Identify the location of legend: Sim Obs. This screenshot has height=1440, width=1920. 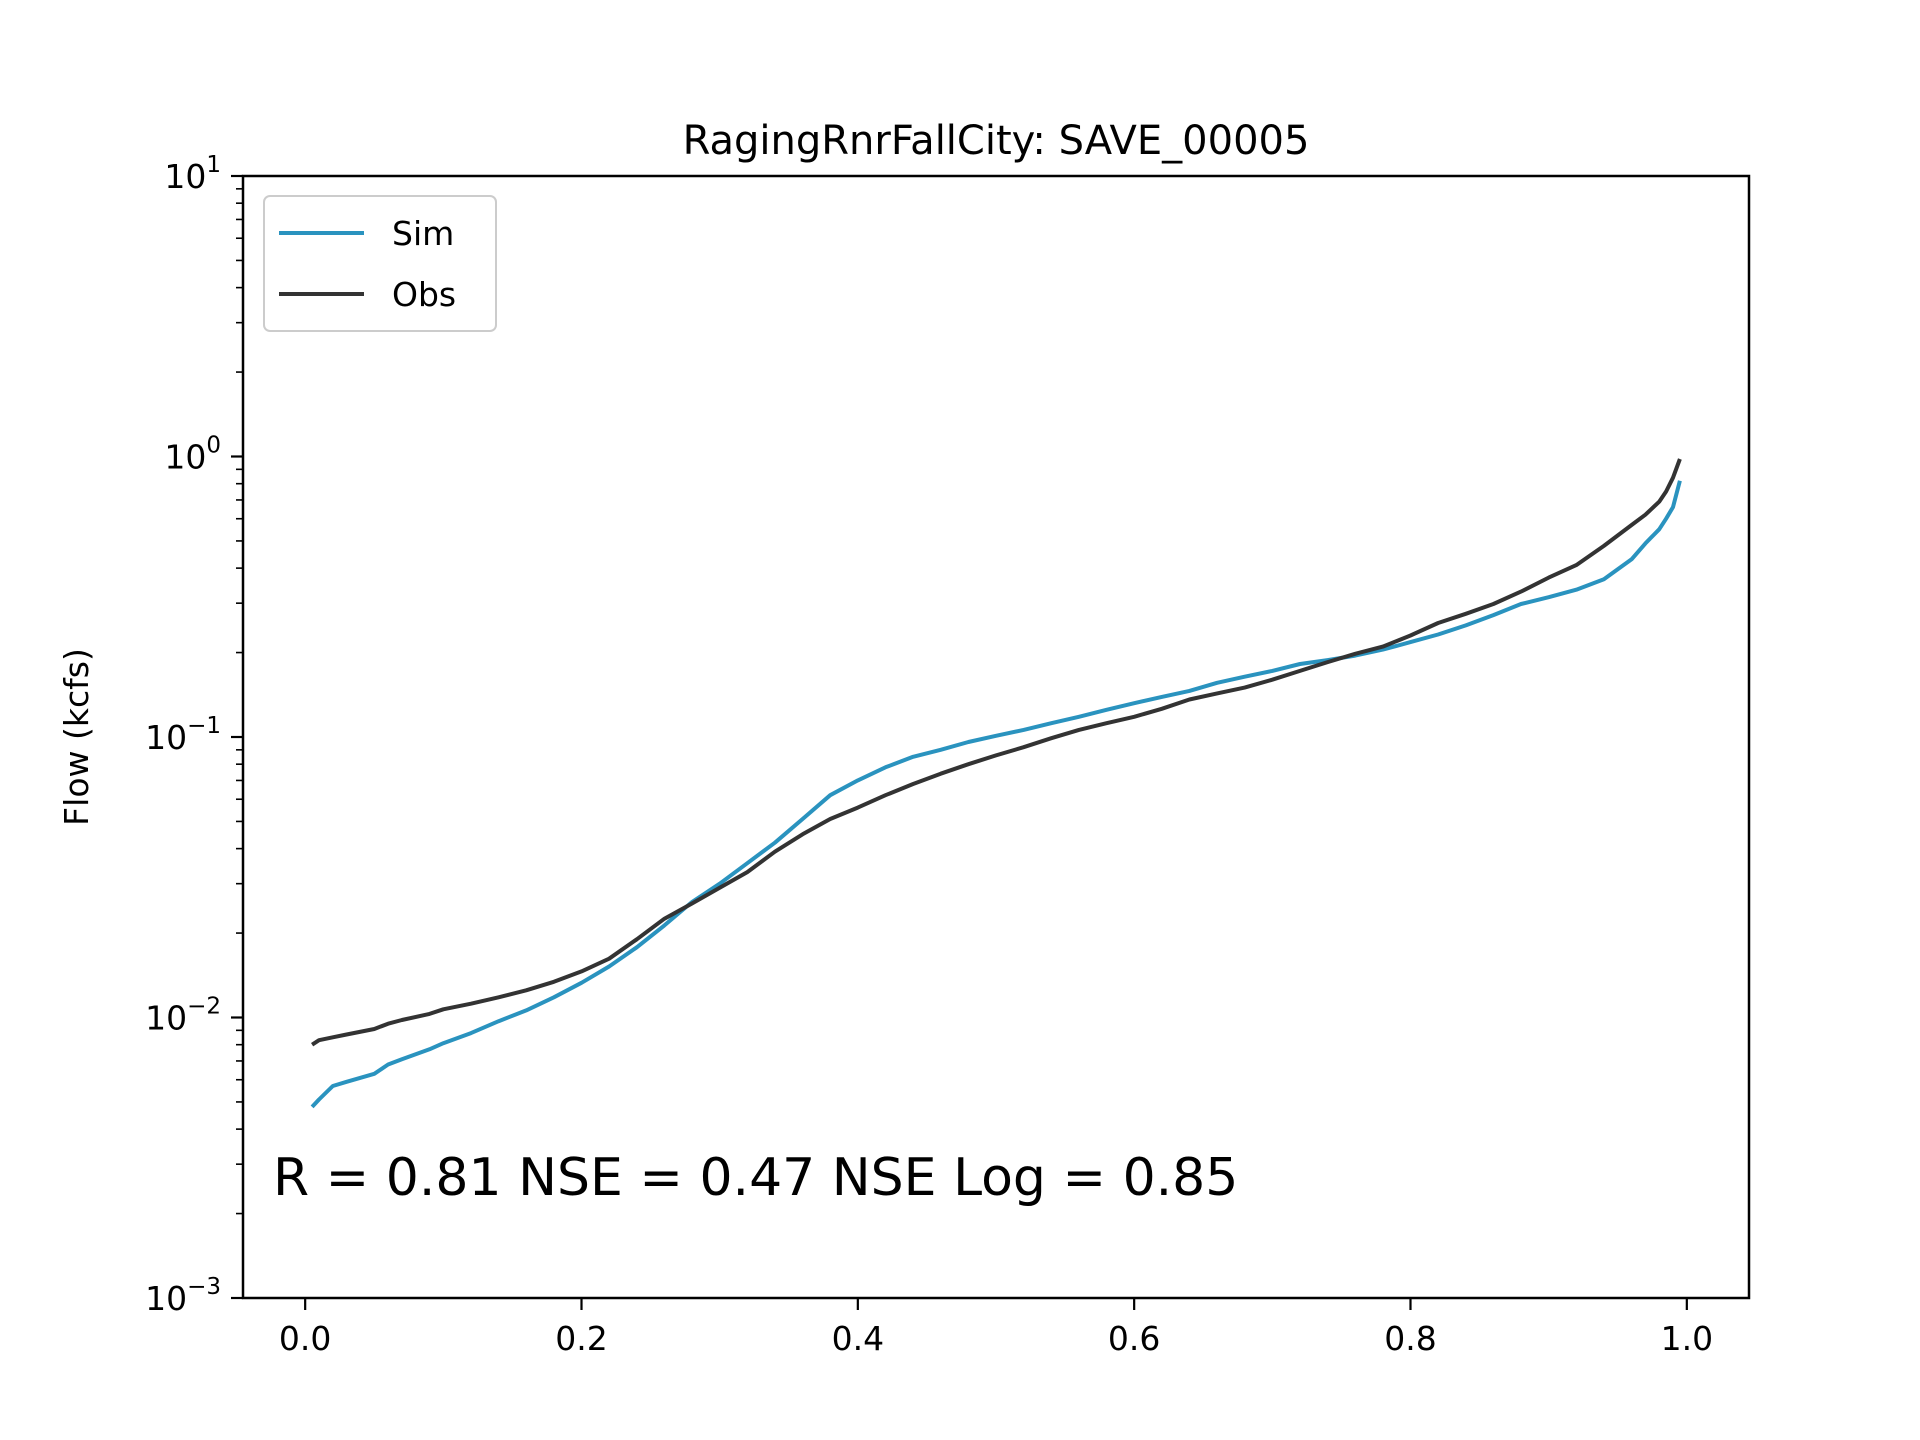
(380, 263).